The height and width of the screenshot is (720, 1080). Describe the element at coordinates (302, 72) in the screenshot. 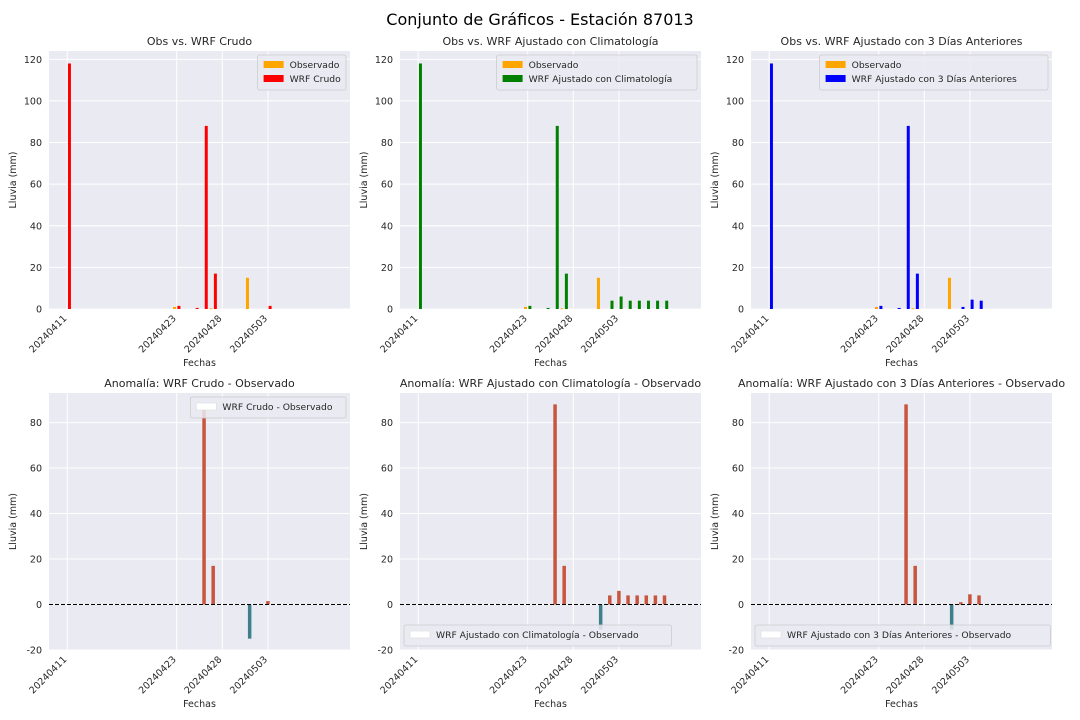

I see `legend: Observado WRF Crudo` at that location.